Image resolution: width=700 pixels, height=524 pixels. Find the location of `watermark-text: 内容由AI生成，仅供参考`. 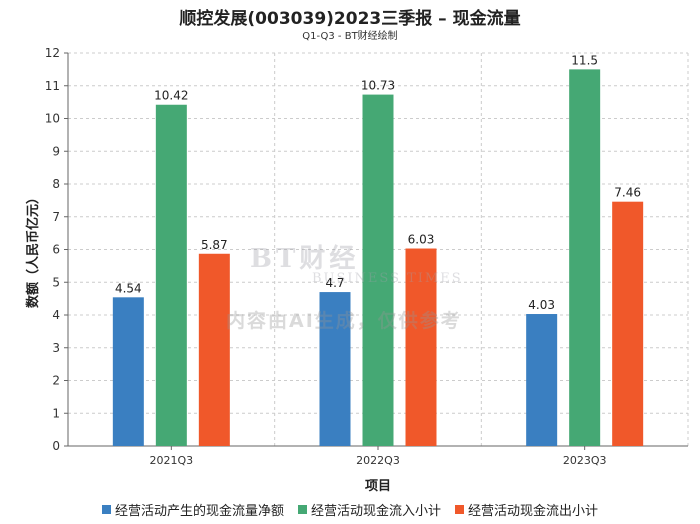

watermark-text: 内容由AI生成，仅供参考 is located at coordinates (344, 321).